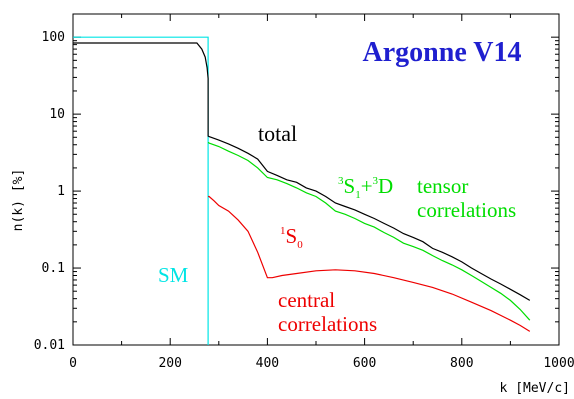 The height and width of the screenshot is (399, 574). What do you see at coordinates (53, 268) in the screenshot?
I see `y-tick-label: 0.1` at bounding box center [53, 268].